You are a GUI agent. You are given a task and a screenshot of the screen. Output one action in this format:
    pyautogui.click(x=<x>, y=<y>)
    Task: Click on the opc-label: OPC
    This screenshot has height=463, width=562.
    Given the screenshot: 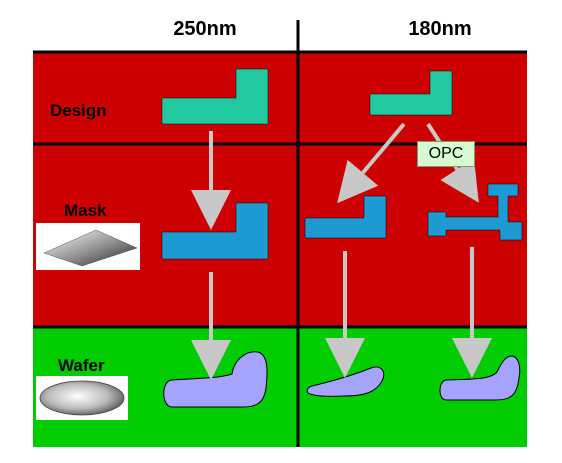 What is the action you would take?
    pyautogui.click(x=446, y=154)
    